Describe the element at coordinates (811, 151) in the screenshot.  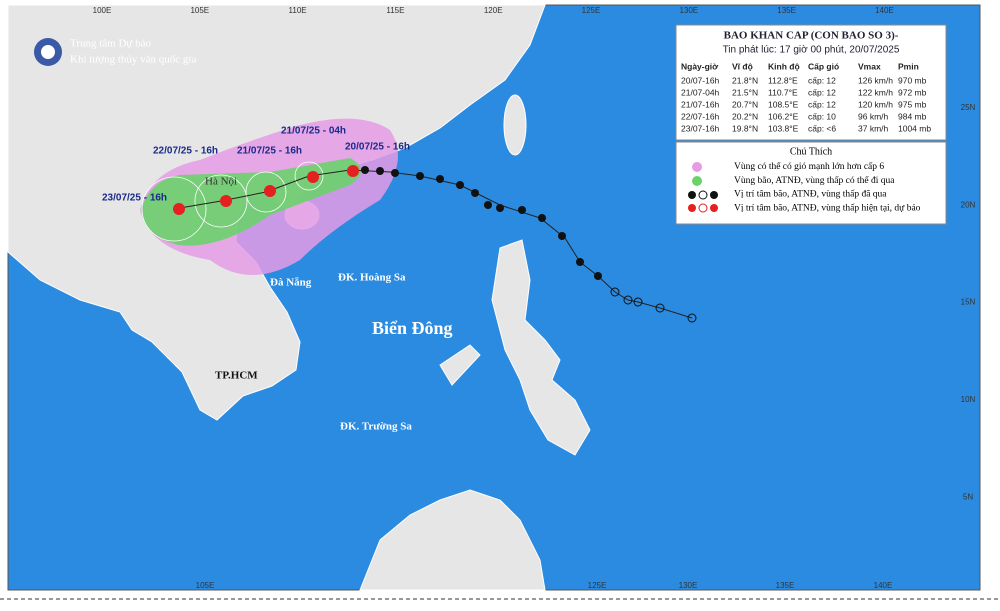
I see `legend-title: Chú Thích` at that location.